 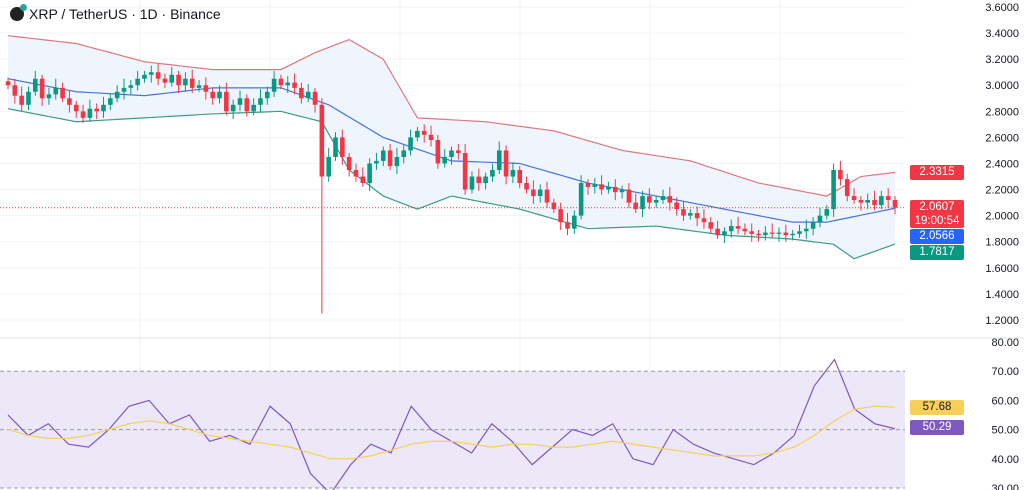 I want to click on price-tick-label: 1.8000, so click(x=1002, y=243).